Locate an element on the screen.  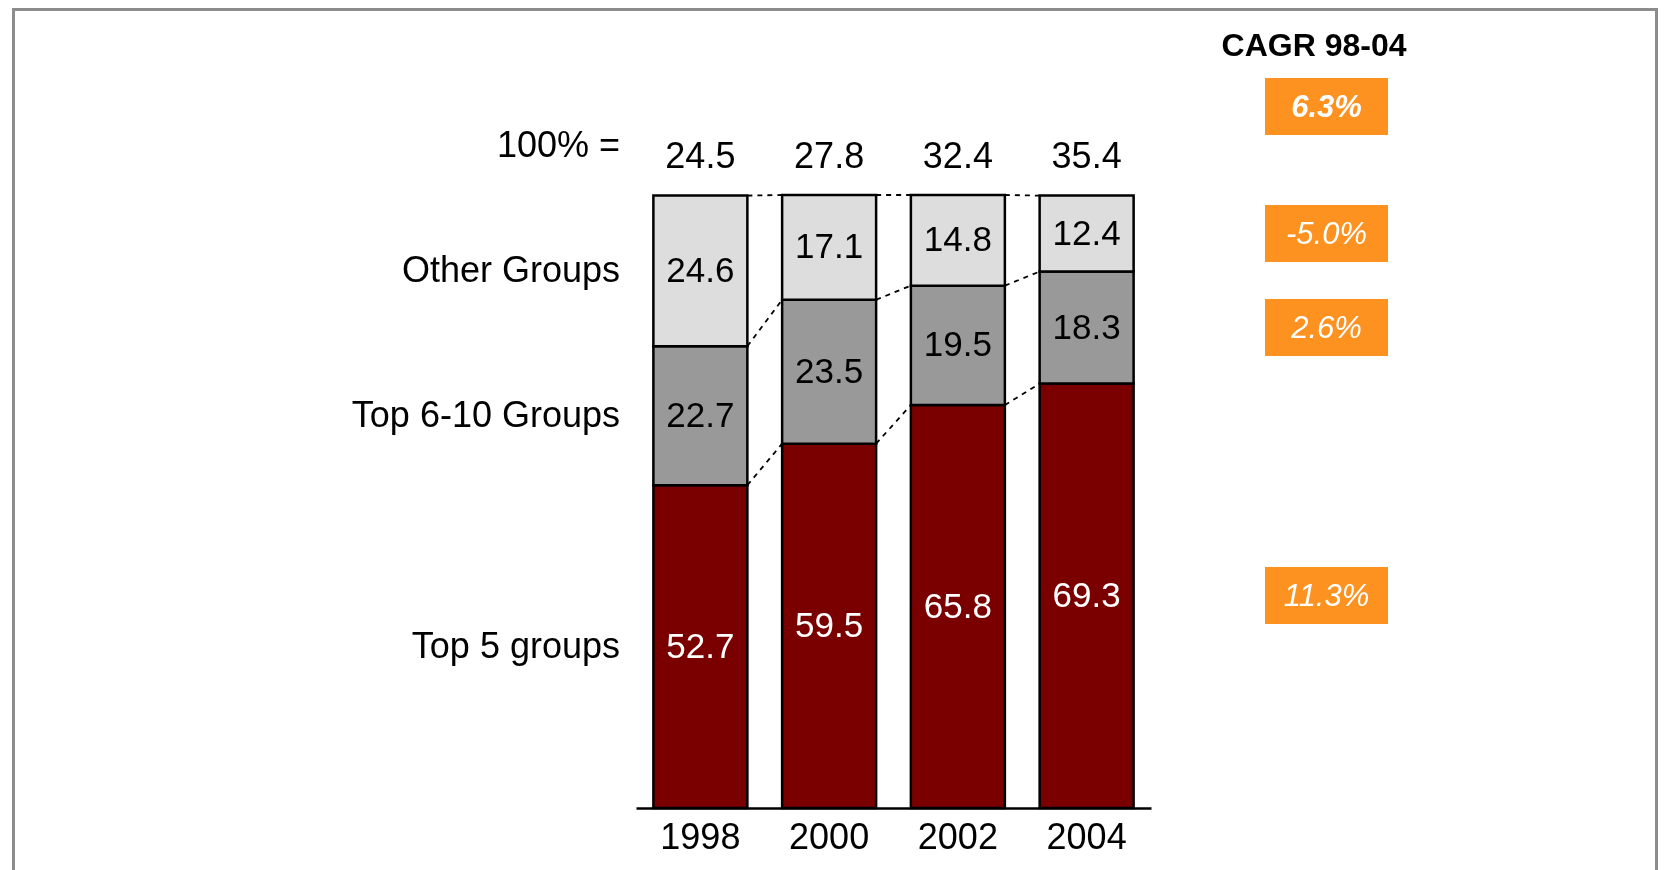
data-label: 69.3 is located at coordinates (1086, 594).